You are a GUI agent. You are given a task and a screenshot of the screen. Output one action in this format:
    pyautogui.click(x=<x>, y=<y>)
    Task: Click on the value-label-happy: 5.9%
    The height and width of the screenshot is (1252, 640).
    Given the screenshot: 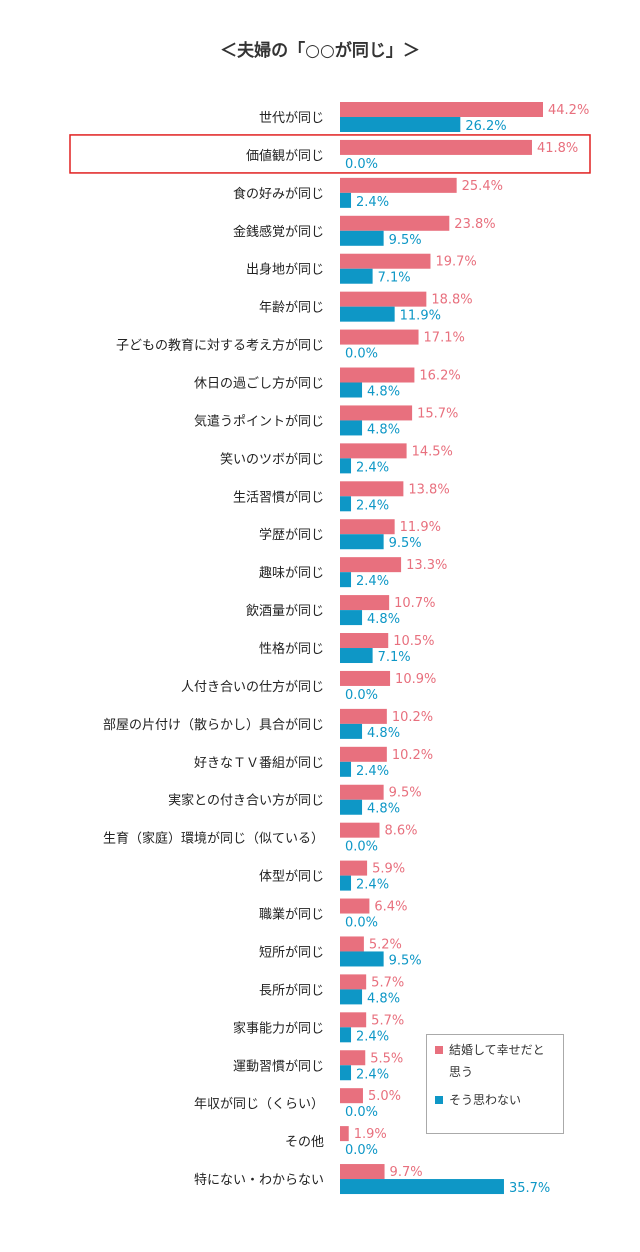 What is the action you would take?
    pyautogui.click(x=388, y=869)
    